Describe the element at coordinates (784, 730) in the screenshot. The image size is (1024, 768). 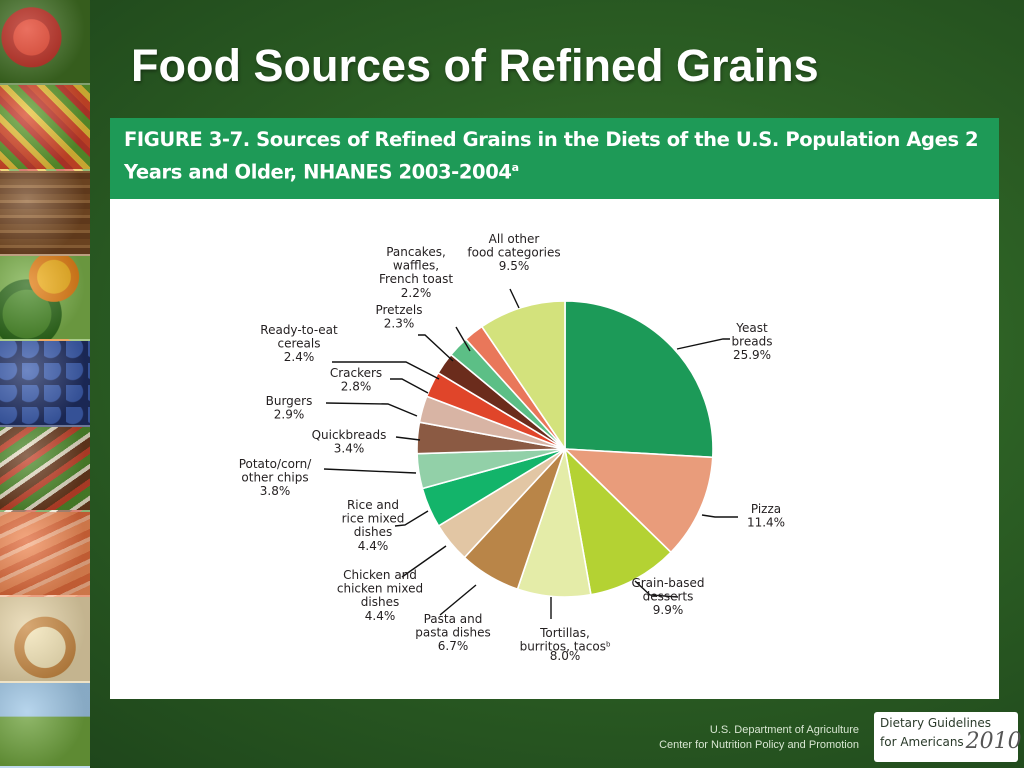
I see `footer-agency: U.S. Department of Agriculture` at that location.